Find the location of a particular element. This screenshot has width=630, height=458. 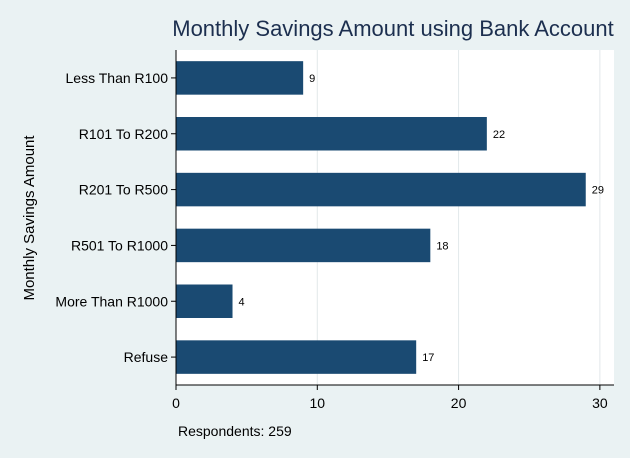

bar-value-label: 22 is located at coordinates (499, 135).